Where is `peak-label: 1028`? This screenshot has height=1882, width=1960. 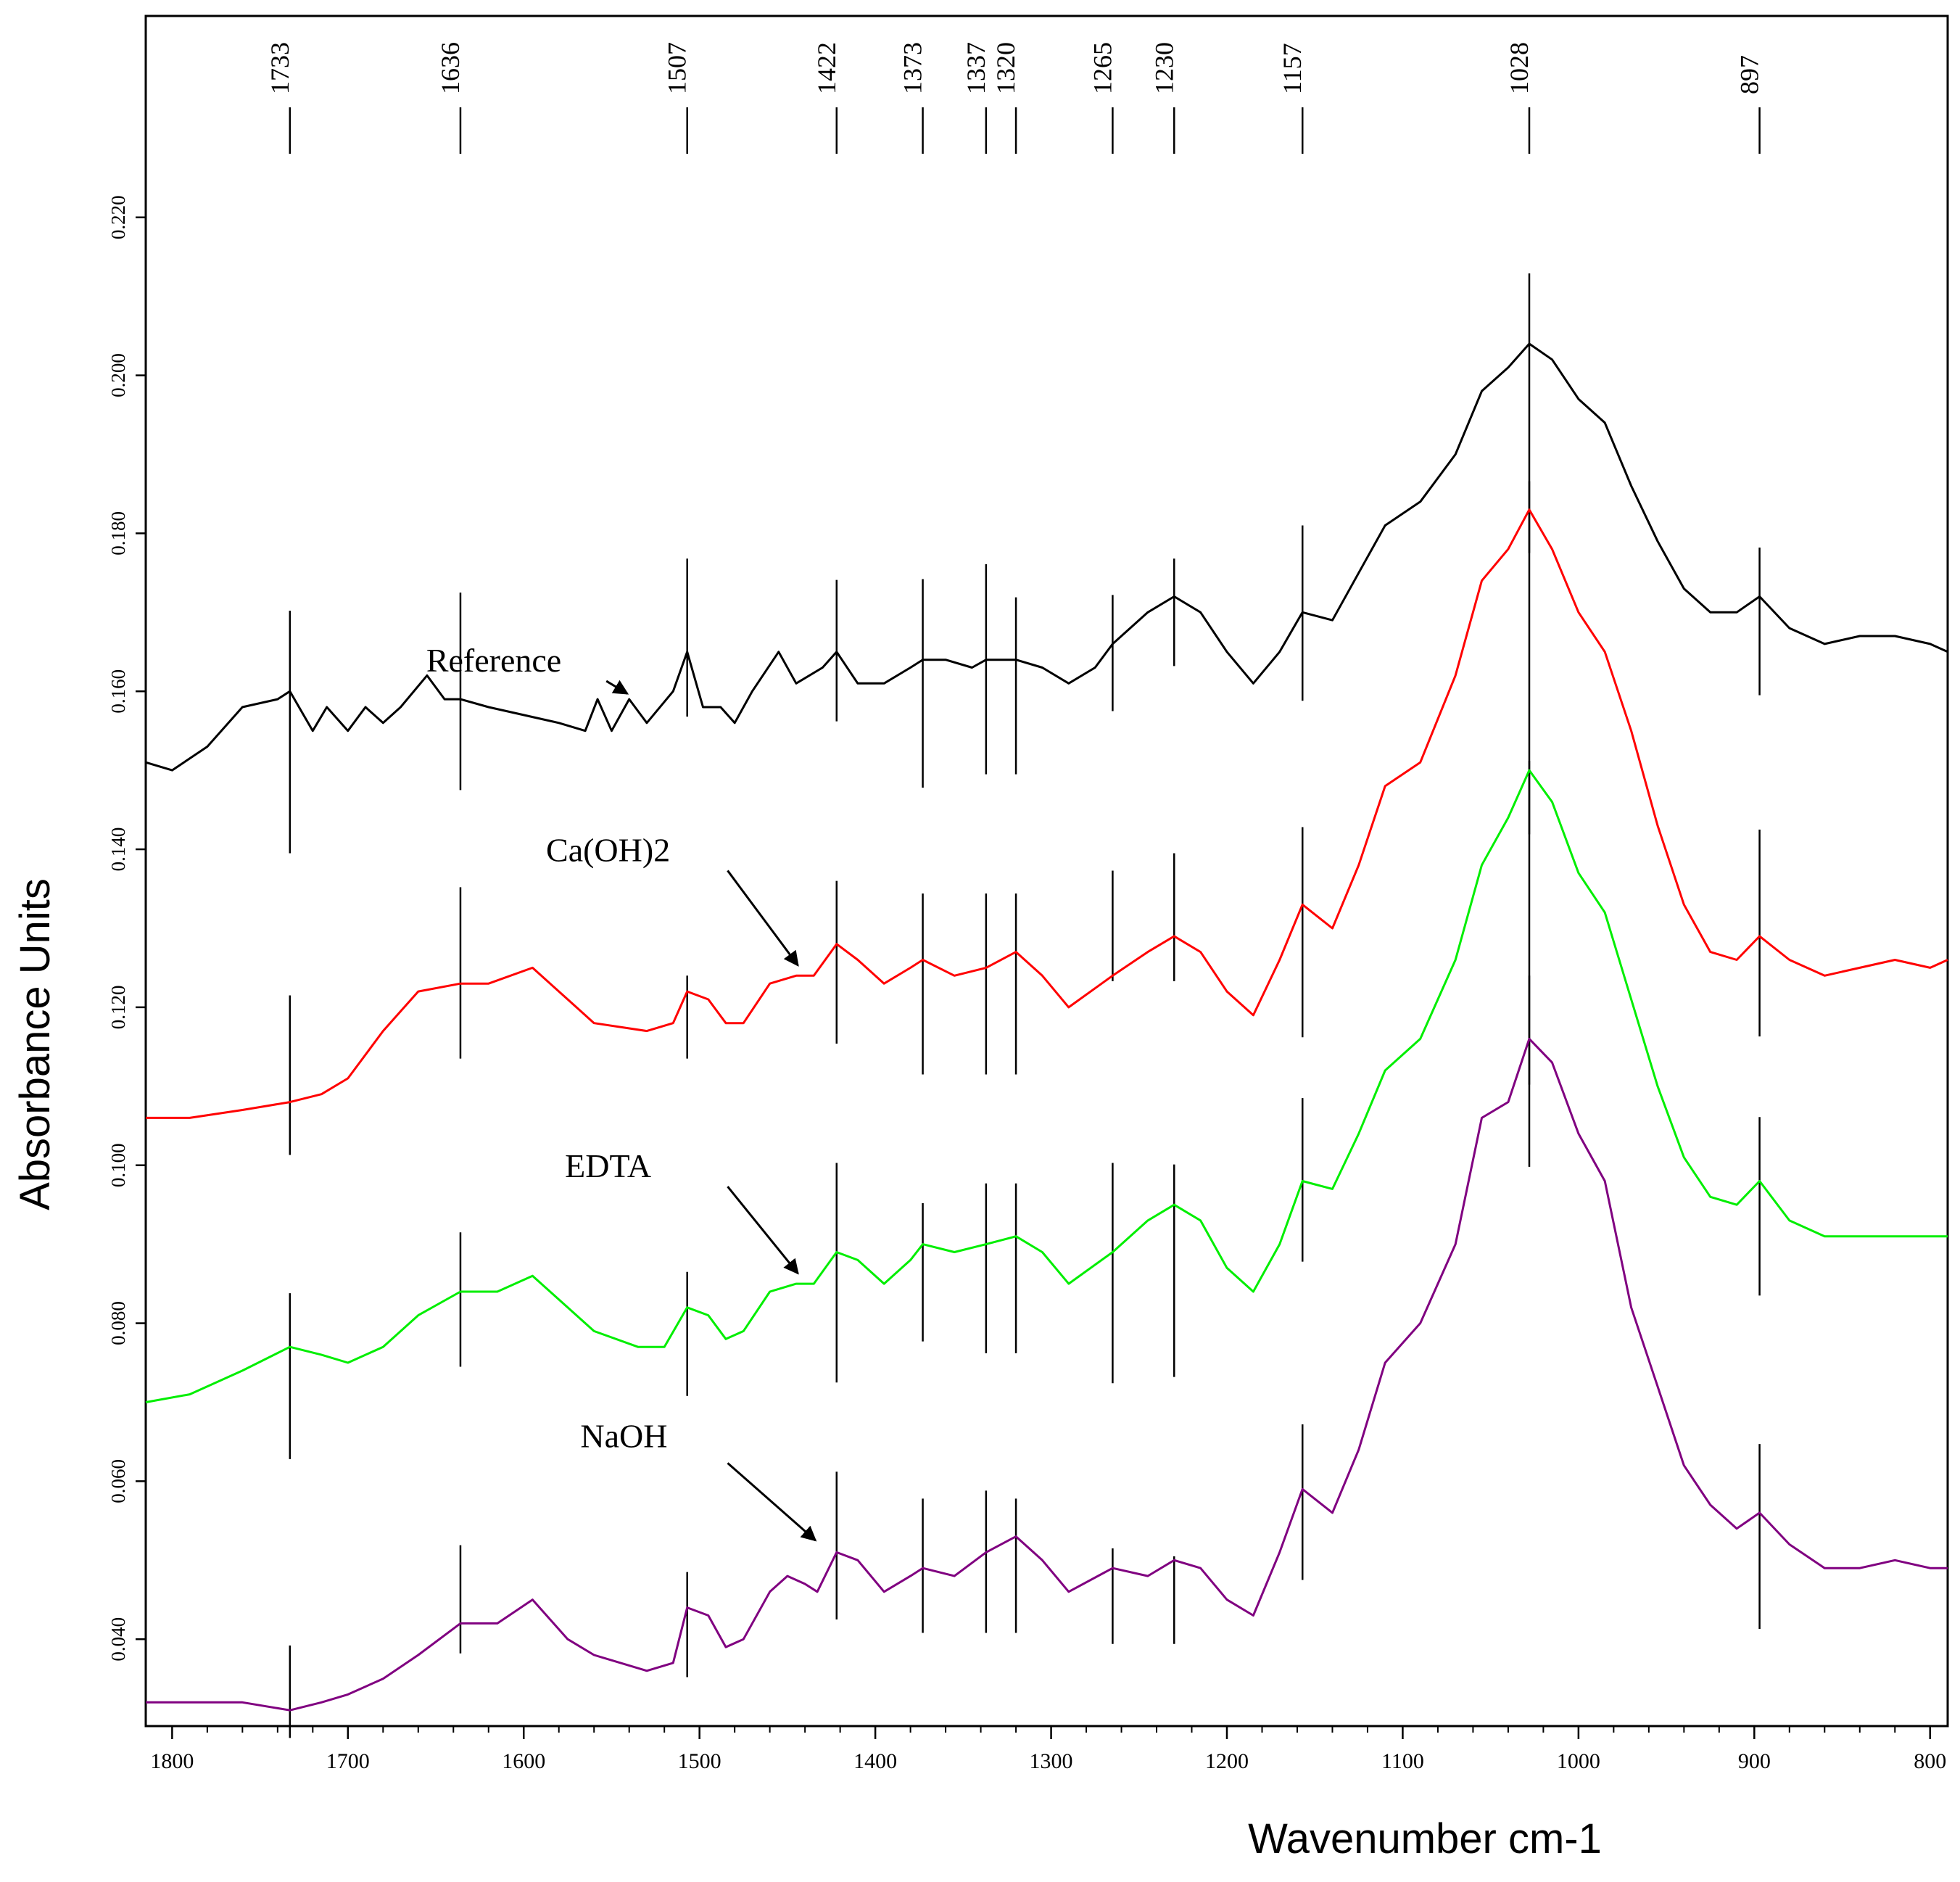
peak-label: 1028 is located at coordinates (1519, 68).